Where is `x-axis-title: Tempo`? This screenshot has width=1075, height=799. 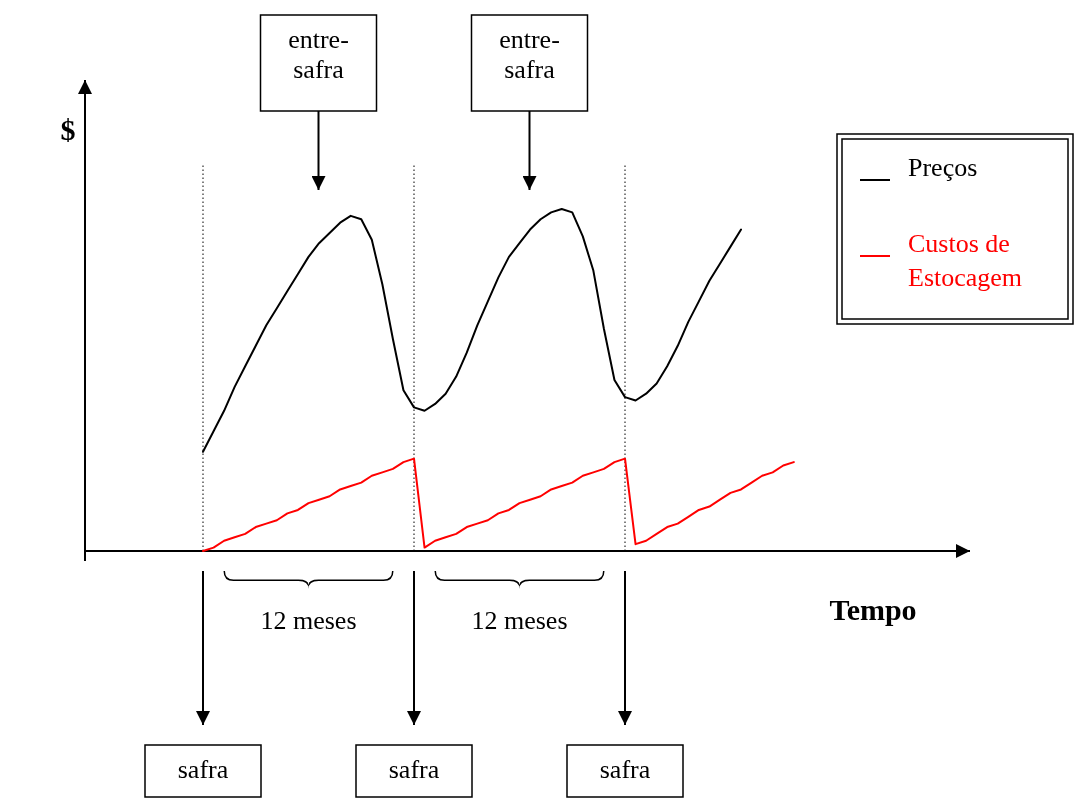
x-axis-title: Tempo is located at coordinates (873, 609).